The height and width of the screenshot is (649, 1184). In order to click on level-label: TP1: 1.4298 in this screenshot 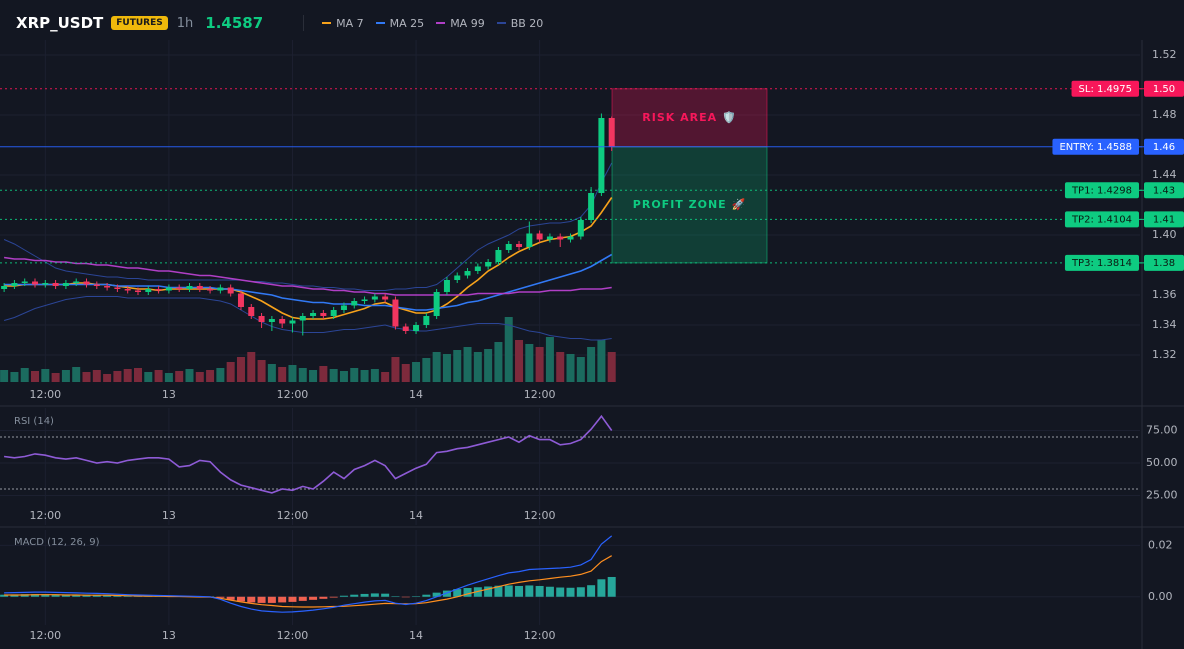, I will do `click(1101, 190)`.